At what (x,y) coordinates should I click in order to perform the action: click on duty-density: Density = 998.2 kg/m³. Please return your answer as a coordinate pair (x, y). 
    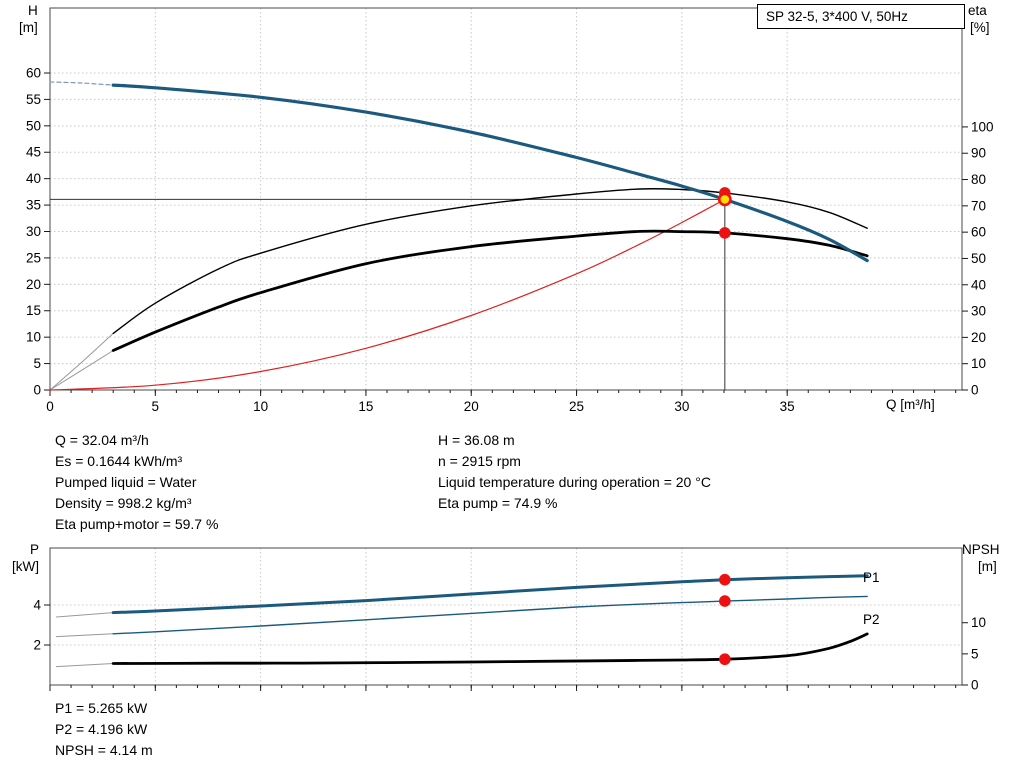
    Looking at the image, I should click on (123, 503).